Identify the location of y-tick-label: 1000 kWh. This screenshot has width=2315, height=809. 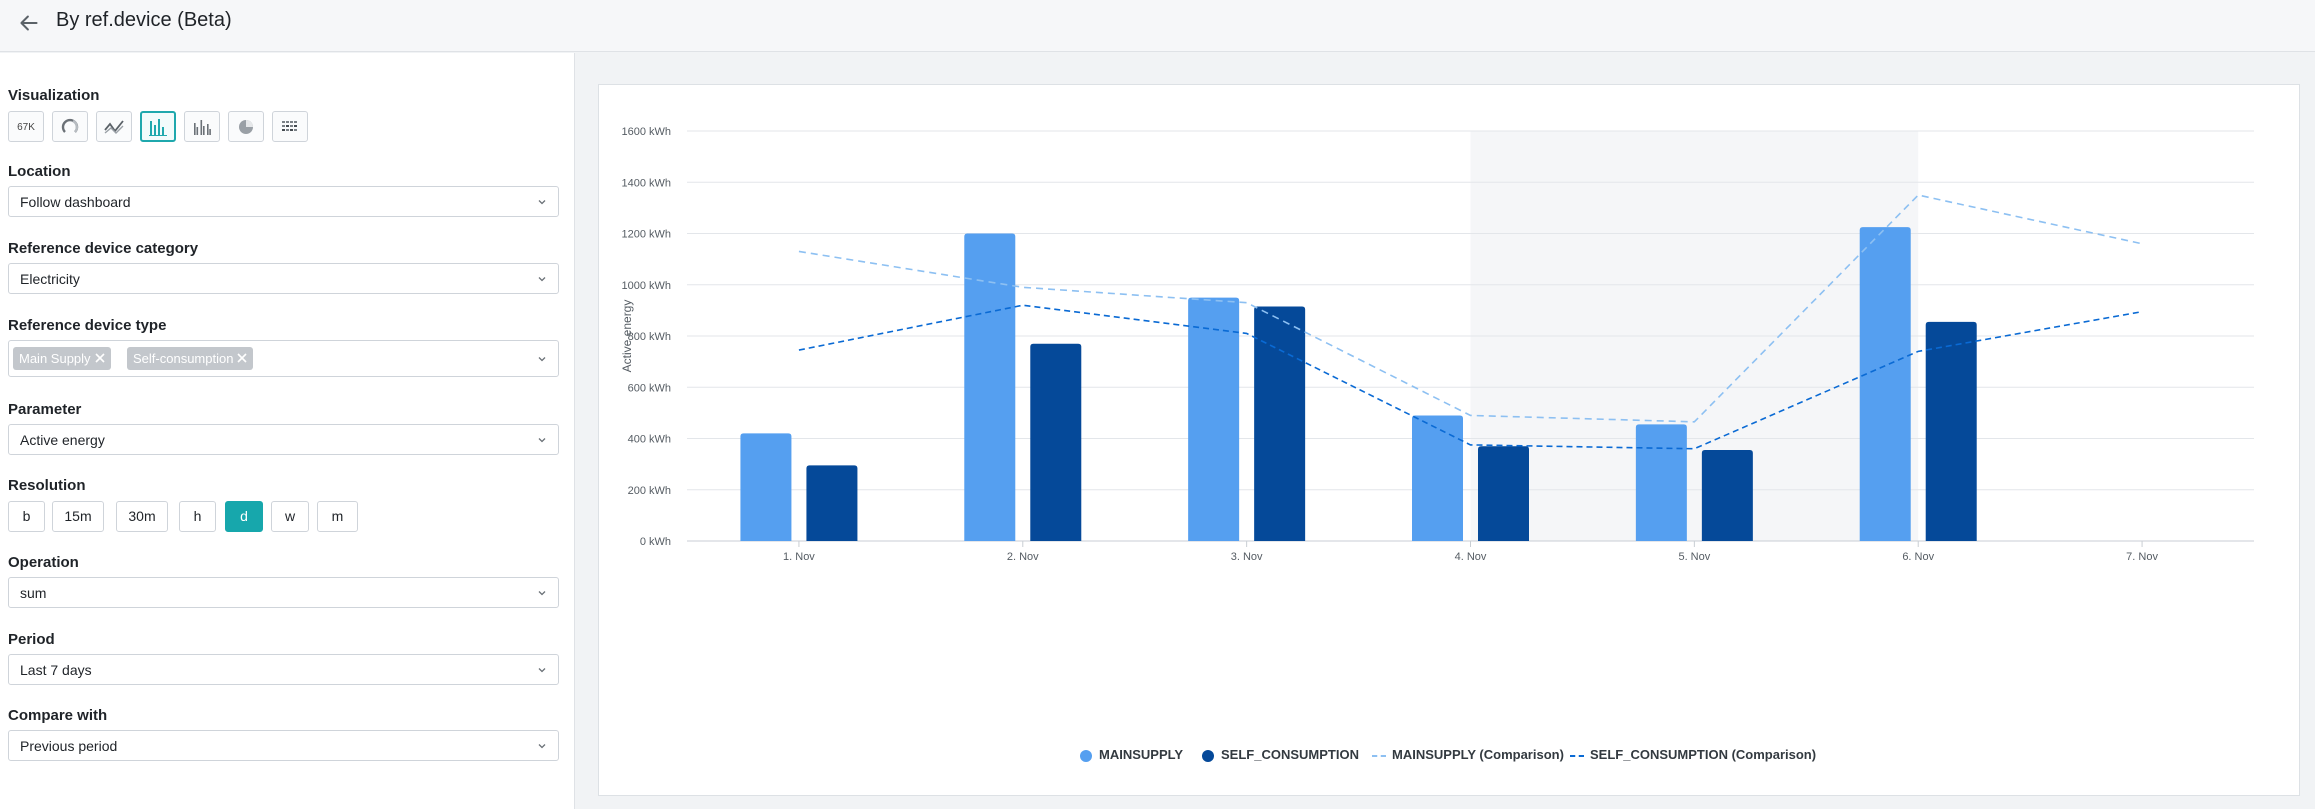
(646, 286).